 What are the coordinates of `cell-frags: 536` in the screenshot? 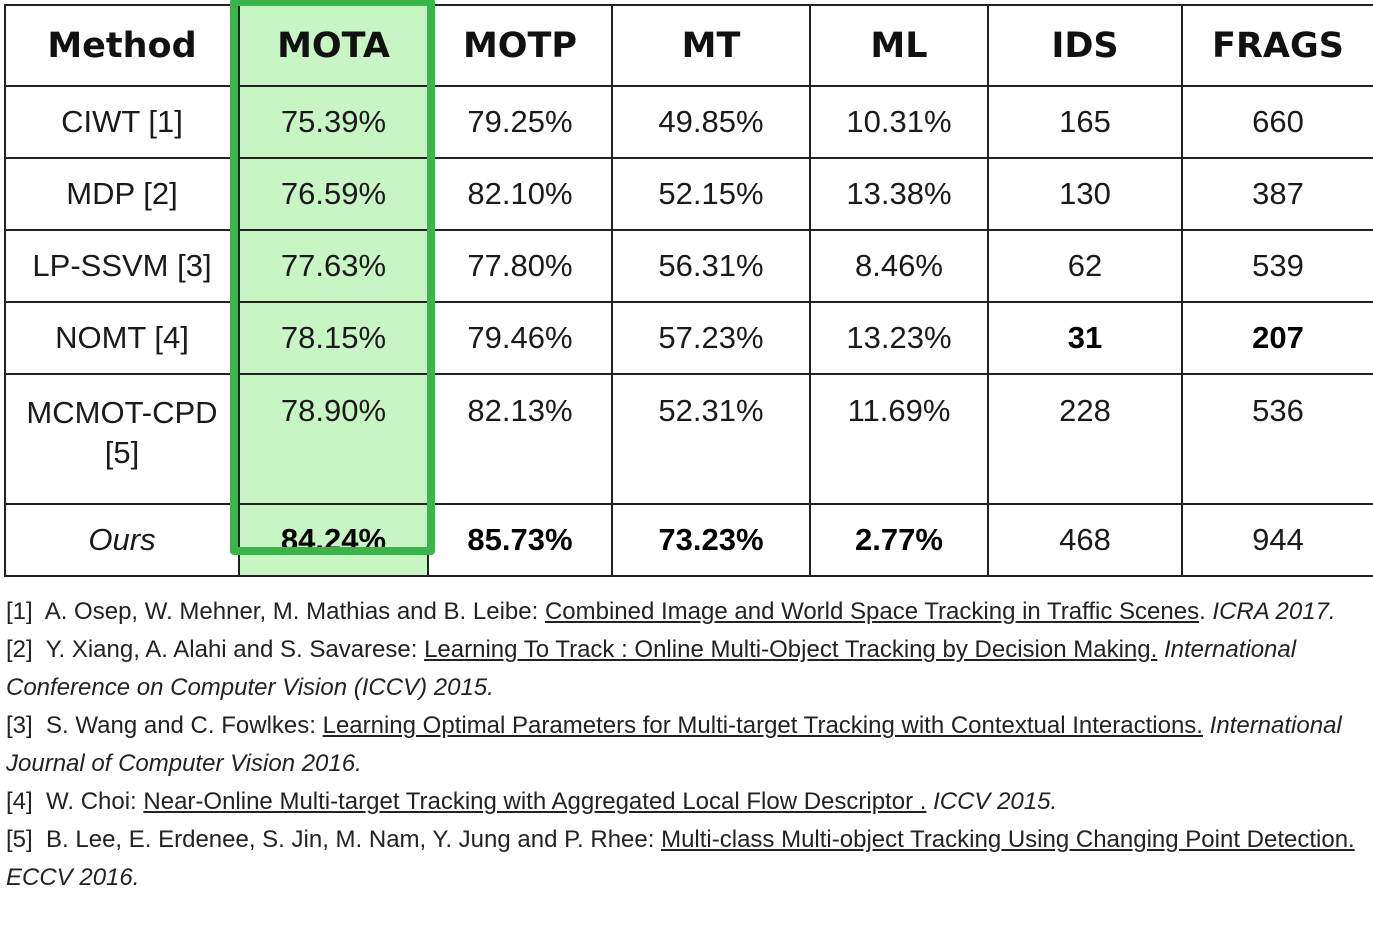 It's located at (1277, 439).